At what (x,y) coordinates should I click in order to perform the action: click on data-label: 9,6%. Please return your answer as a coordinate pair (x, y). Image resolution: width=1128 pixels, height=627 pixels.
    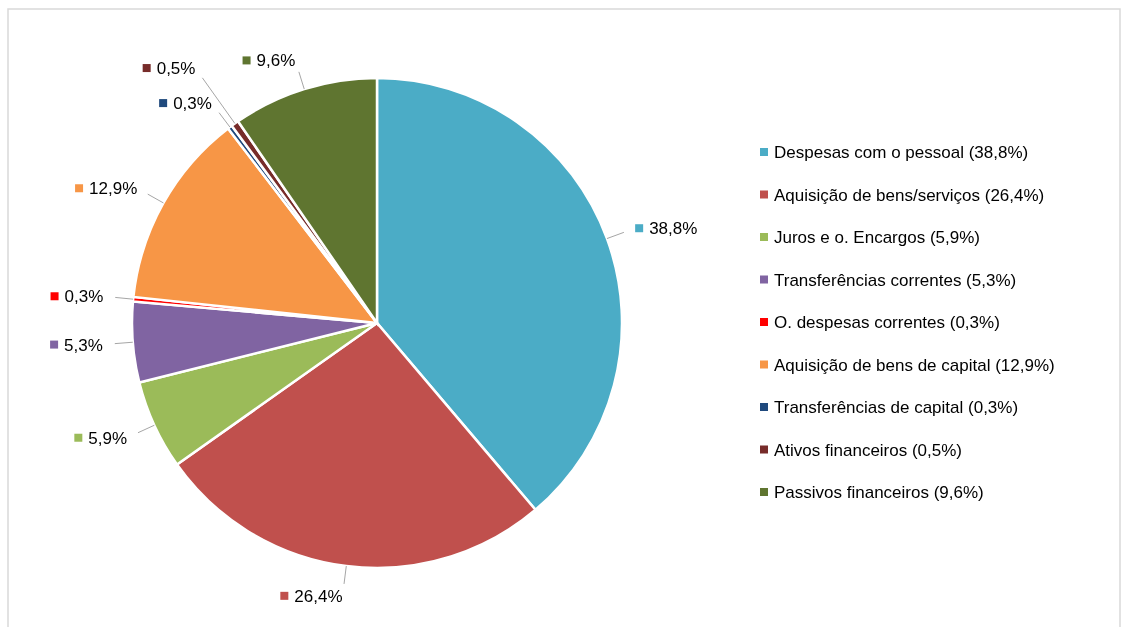
    Looking at the image, I should click on (276, 61).